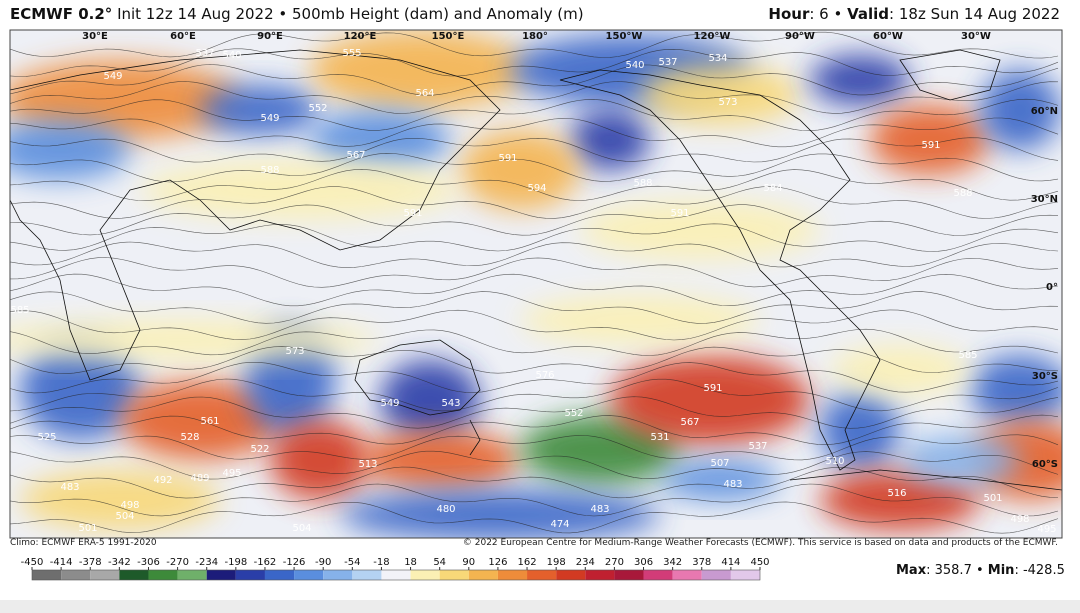 This screenshot has width=1080, height=613. What do you see at coordinates (976, 36) in the screenshot?
I see `longitude-label: 30°W` at bounding box center [976, 36].